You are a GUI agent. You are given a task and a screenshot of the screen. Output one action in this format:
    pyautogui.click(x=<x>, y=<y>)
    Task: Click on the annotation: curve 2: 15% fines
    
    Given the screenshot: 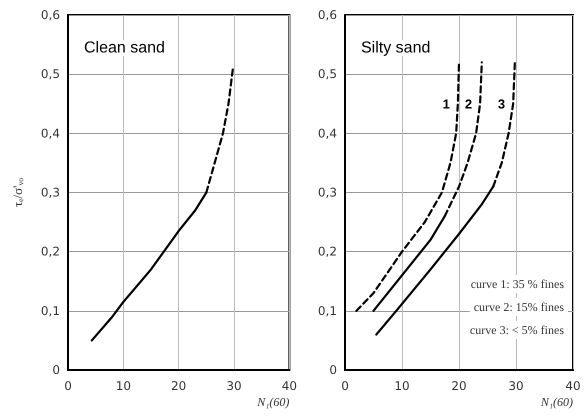 What is the action you would take?
    pyautogui.click(x=519, y=307)
    